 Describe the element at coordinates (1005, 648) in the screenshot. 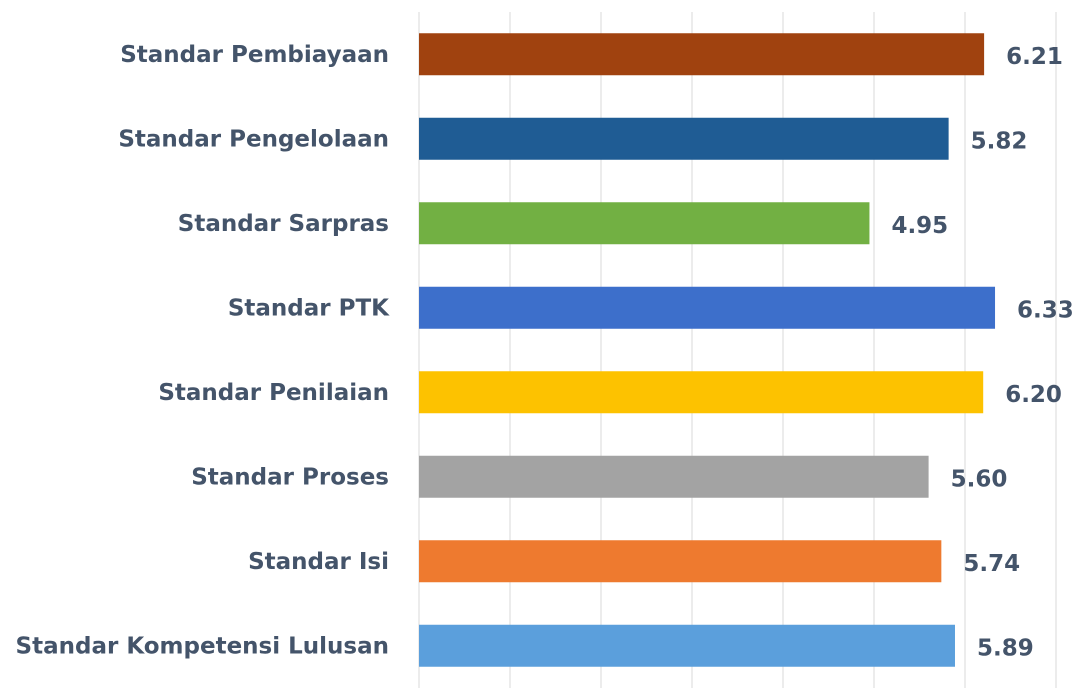

I see `value-label: 5.89` at that location.